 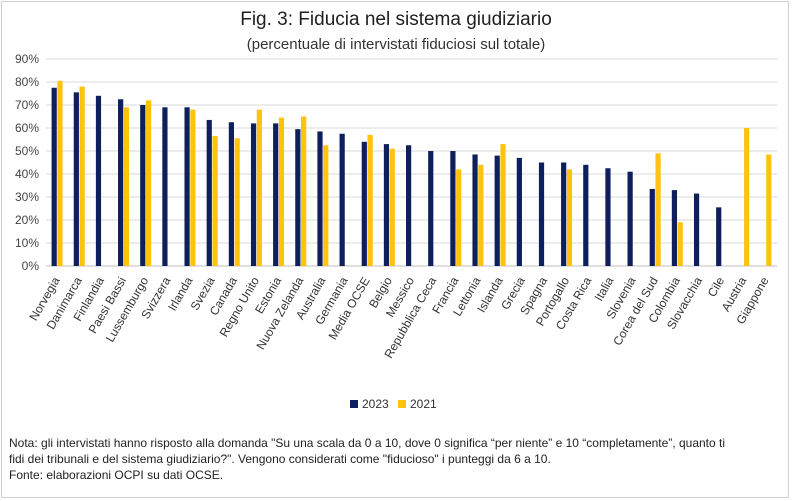 What do you see at coordinates (27, 174) in the screenshot?
I see `y-tick-label: 40%` at bounding box center [27, 174].